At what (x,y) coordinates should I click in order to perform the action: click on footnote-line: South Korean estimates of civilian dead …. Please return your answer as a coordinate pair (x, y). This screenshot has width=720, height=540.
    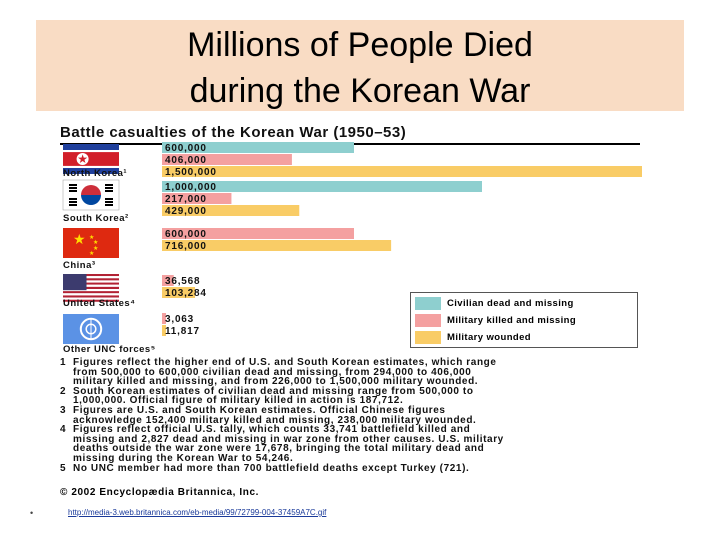
    Looking at the image, I should click on (273, 391).